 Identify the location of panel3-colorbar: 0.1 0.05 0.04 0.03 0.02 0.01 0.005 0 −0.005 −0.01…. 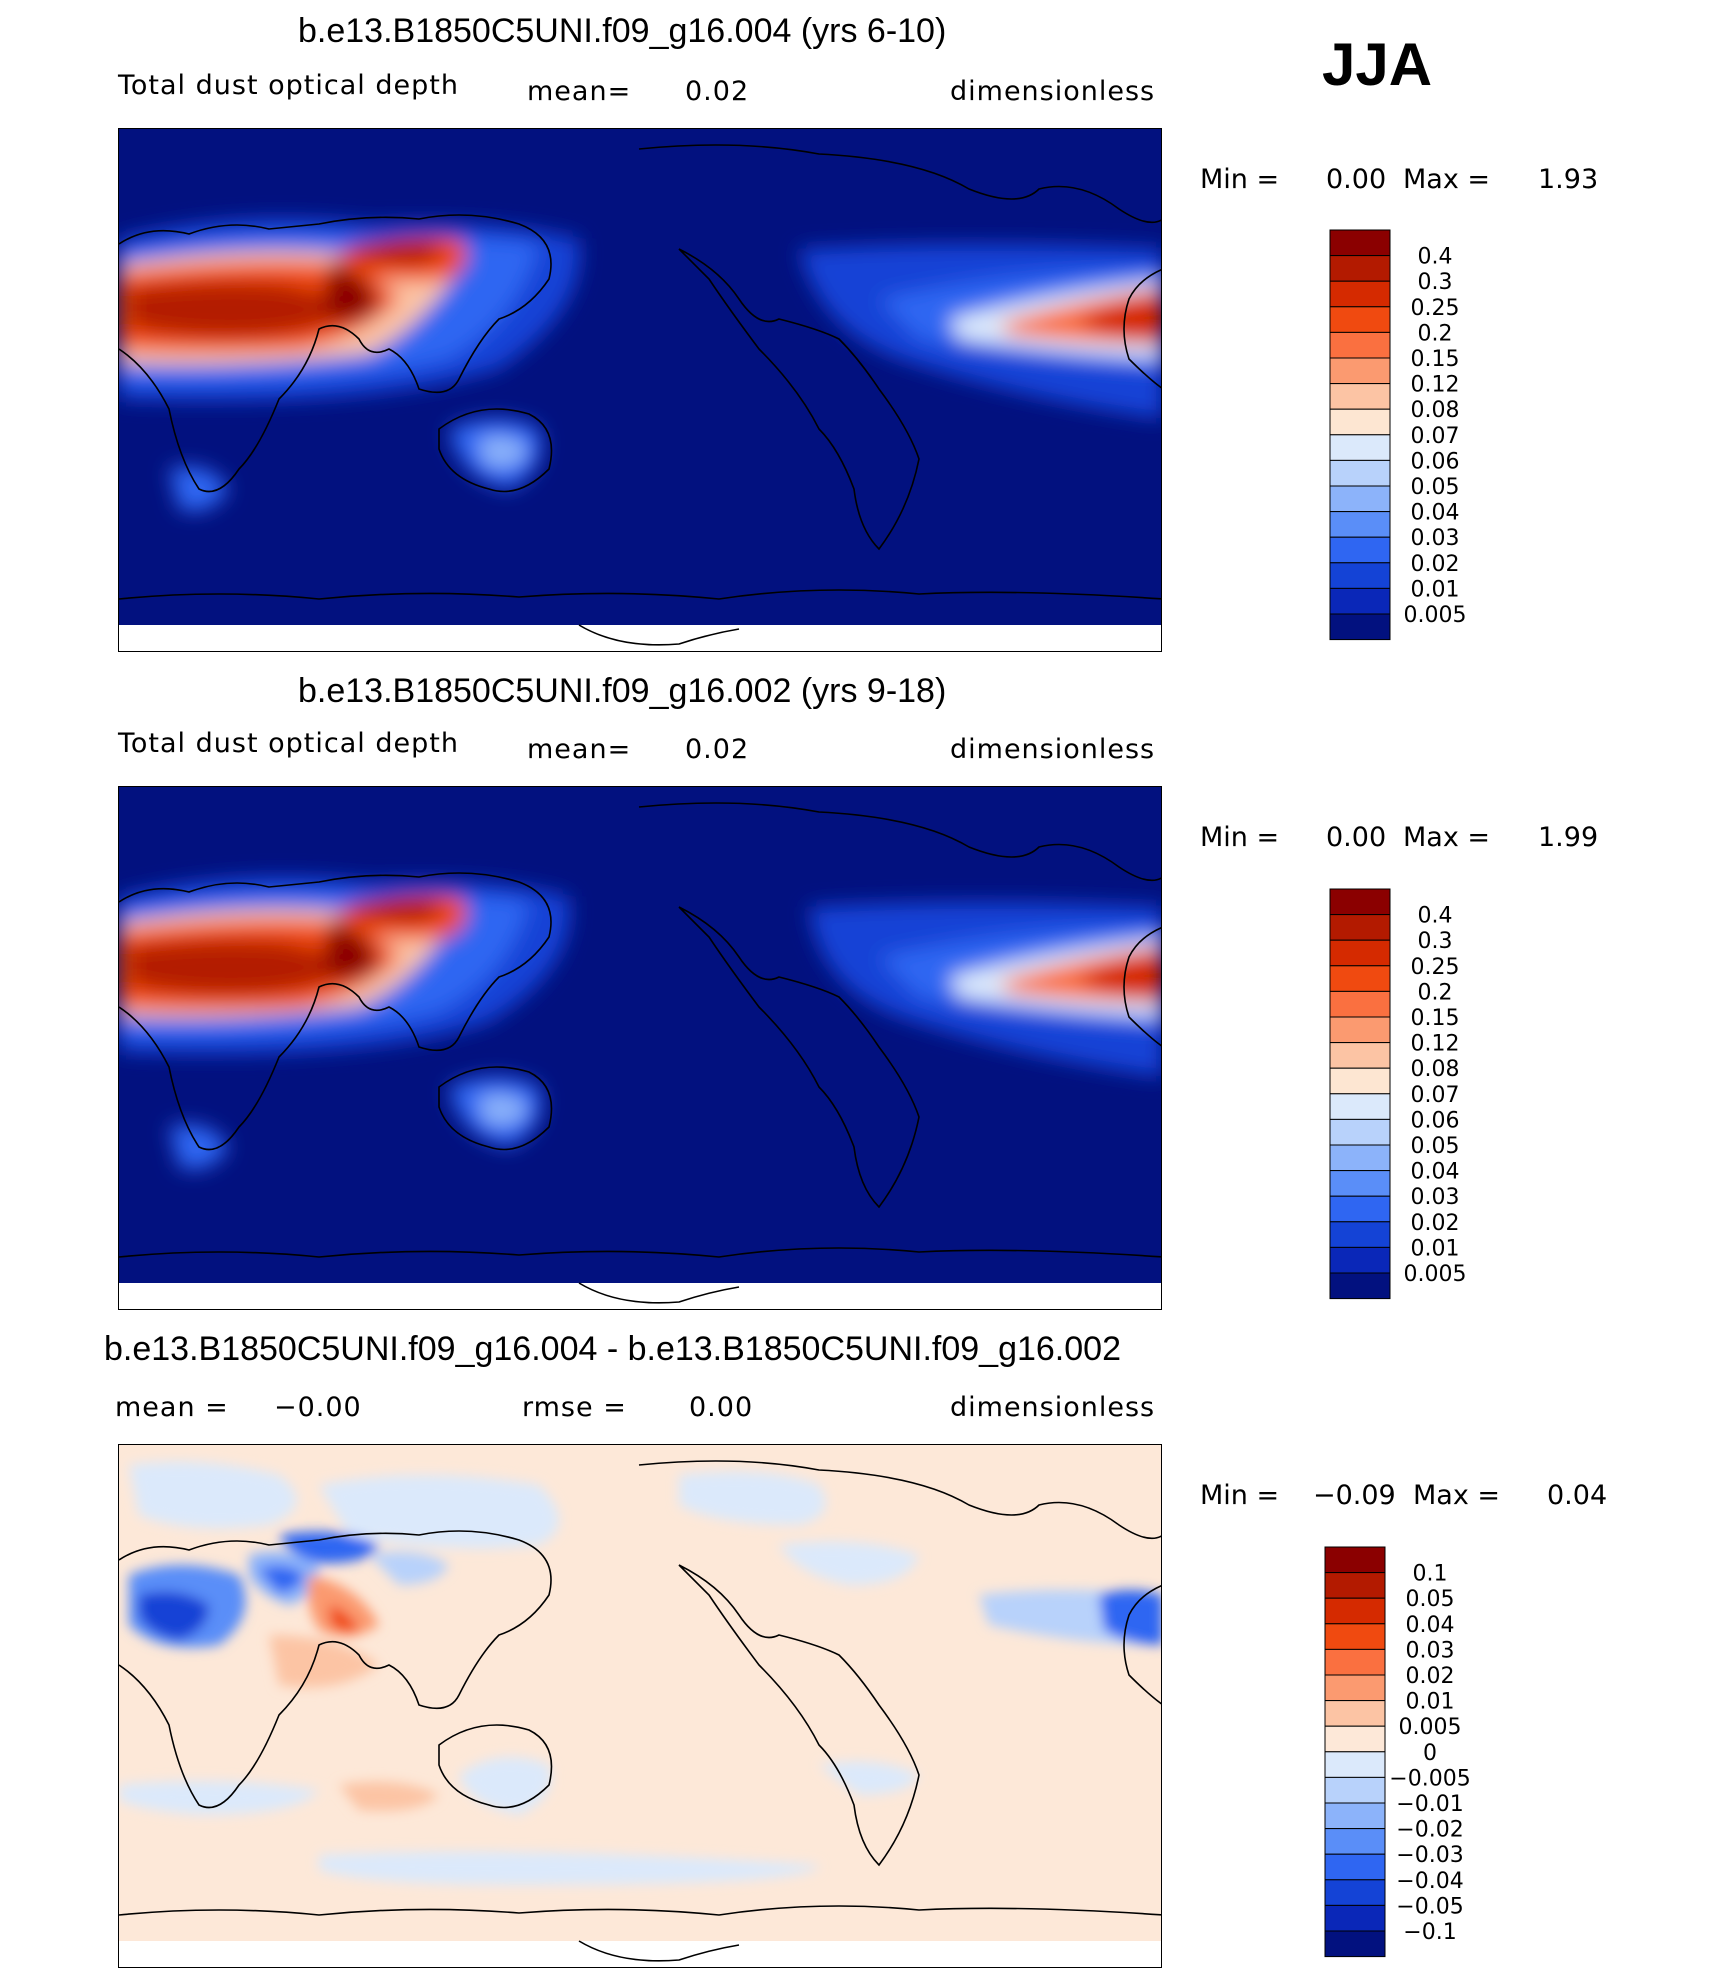
(1414, 1754).